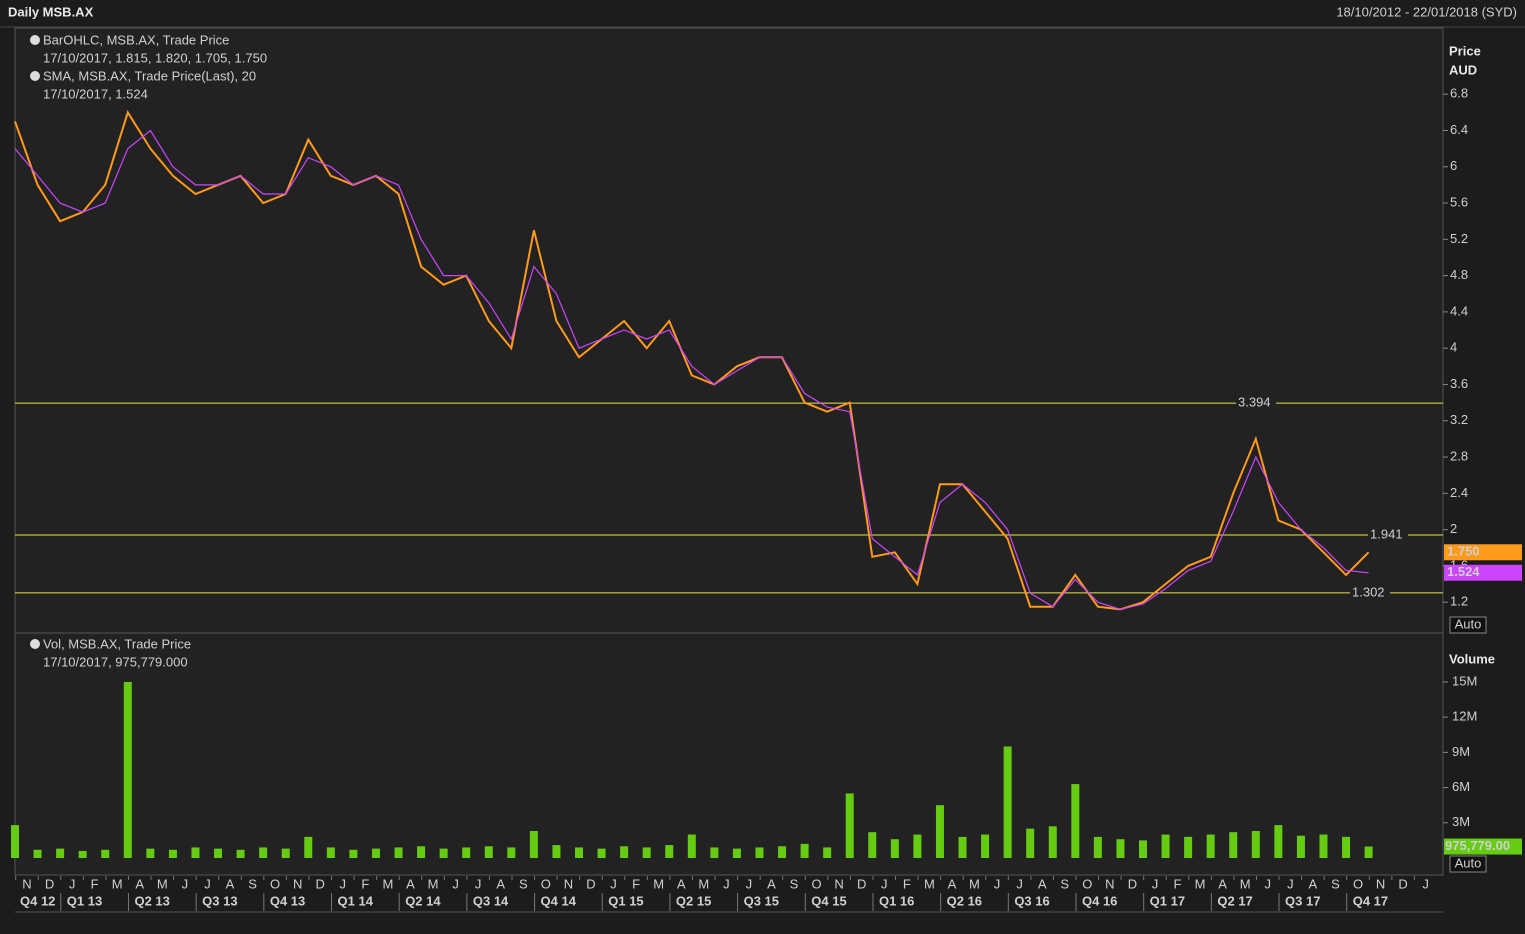 Image resolution: width=1525 pixels, height=934 pixels. Describe the element at coordinates (1461, 821) in the screenshot. I see `volume-tick-label: 3M` at that location.